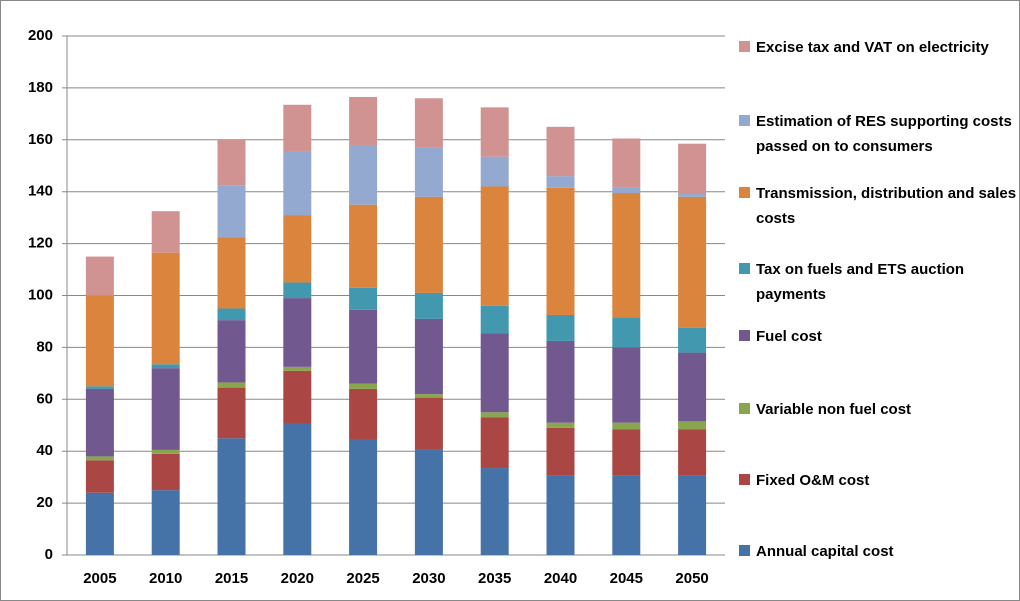  I want to click on y-tick-label: 160, so click(40, 139).